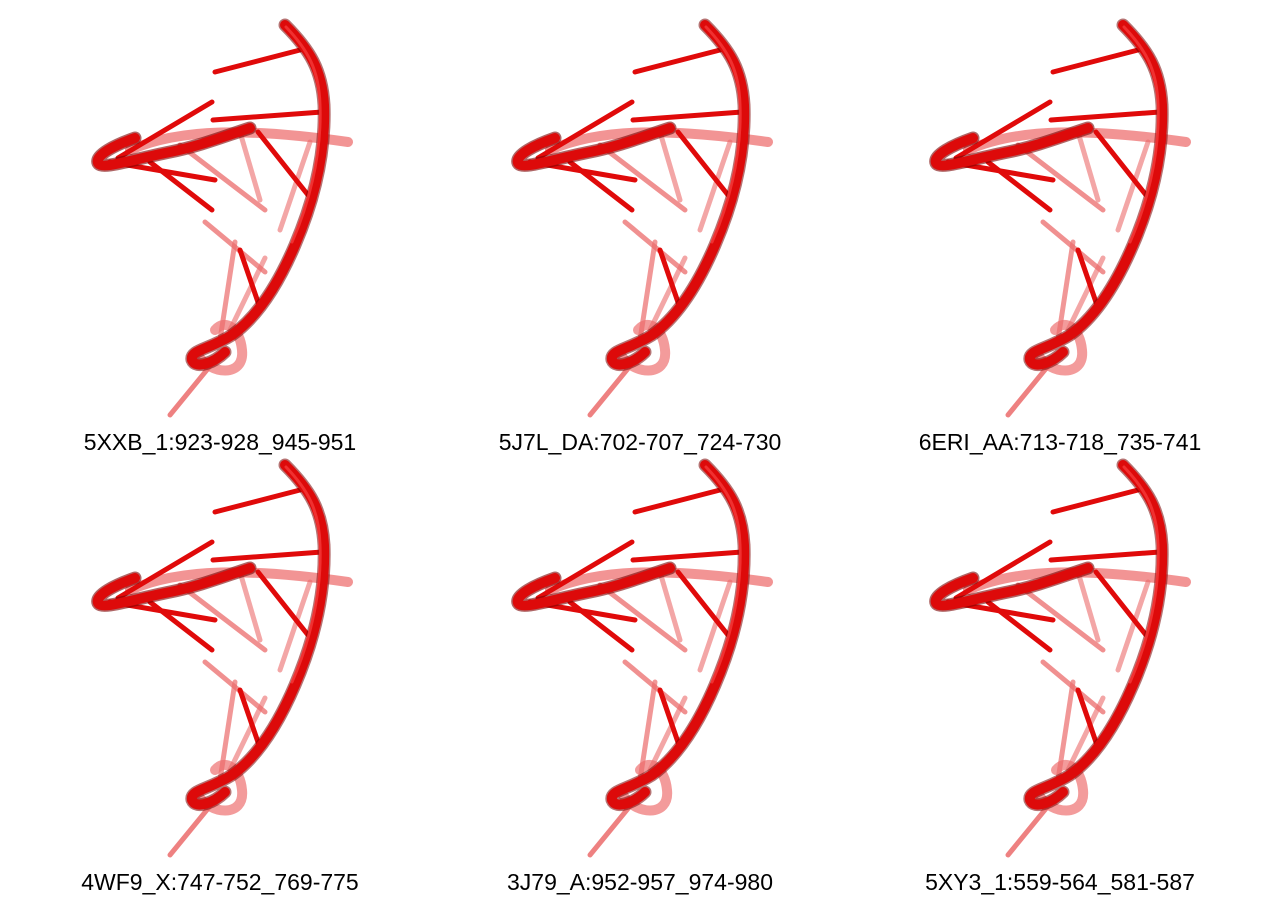 Image resolution: width=1280 pixels, height=900 pixels. What do you see at coordinates (639, 882) in the screenshot?
I see `structure-label: 3J79_A:952-957_974-980` at bounding box center [639, 882].